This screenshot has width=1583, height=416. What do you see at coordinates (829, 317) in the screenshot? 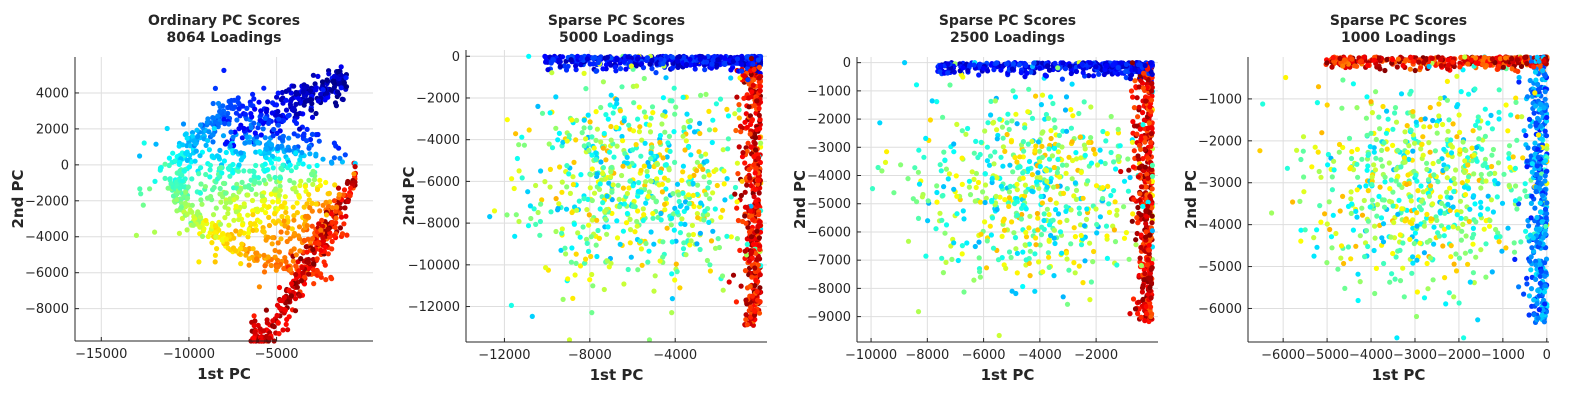
I see `y-tick-label: −9000` at bounding box center [829, 317].